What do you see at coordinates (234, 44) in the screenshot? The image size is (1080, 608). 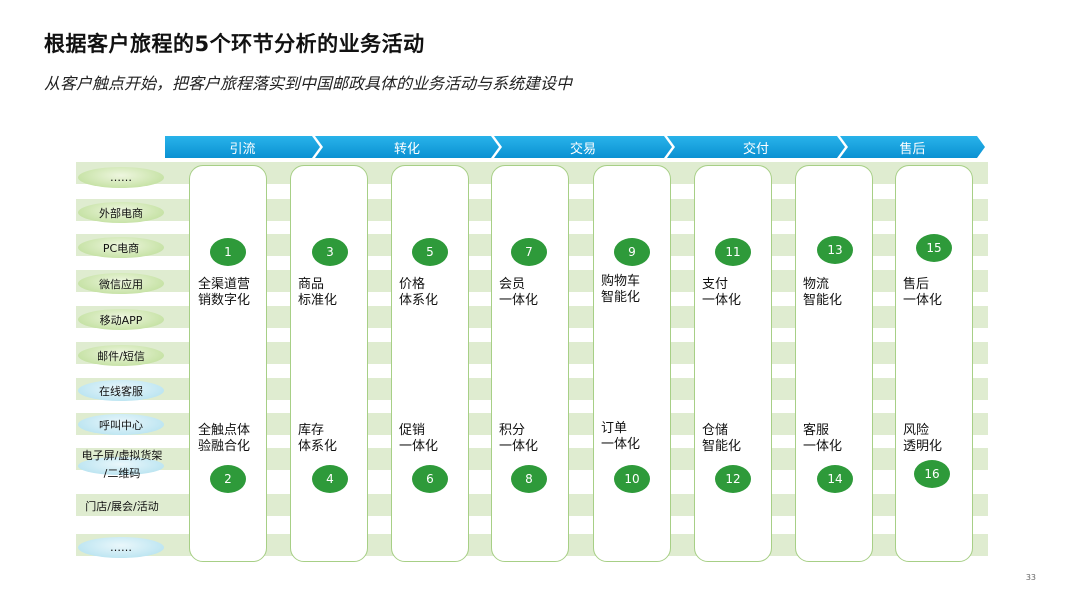 I see `page-title: 根据客户旅程的5个环节分析的业务活动` at bounding box center [234, 44].